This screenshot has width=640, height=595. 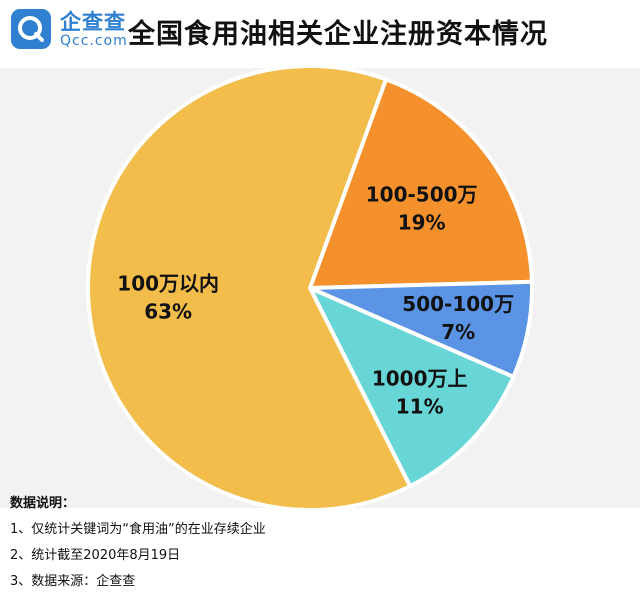 I want to click on slice-value-label: 19%, so click(x=422, y=222).